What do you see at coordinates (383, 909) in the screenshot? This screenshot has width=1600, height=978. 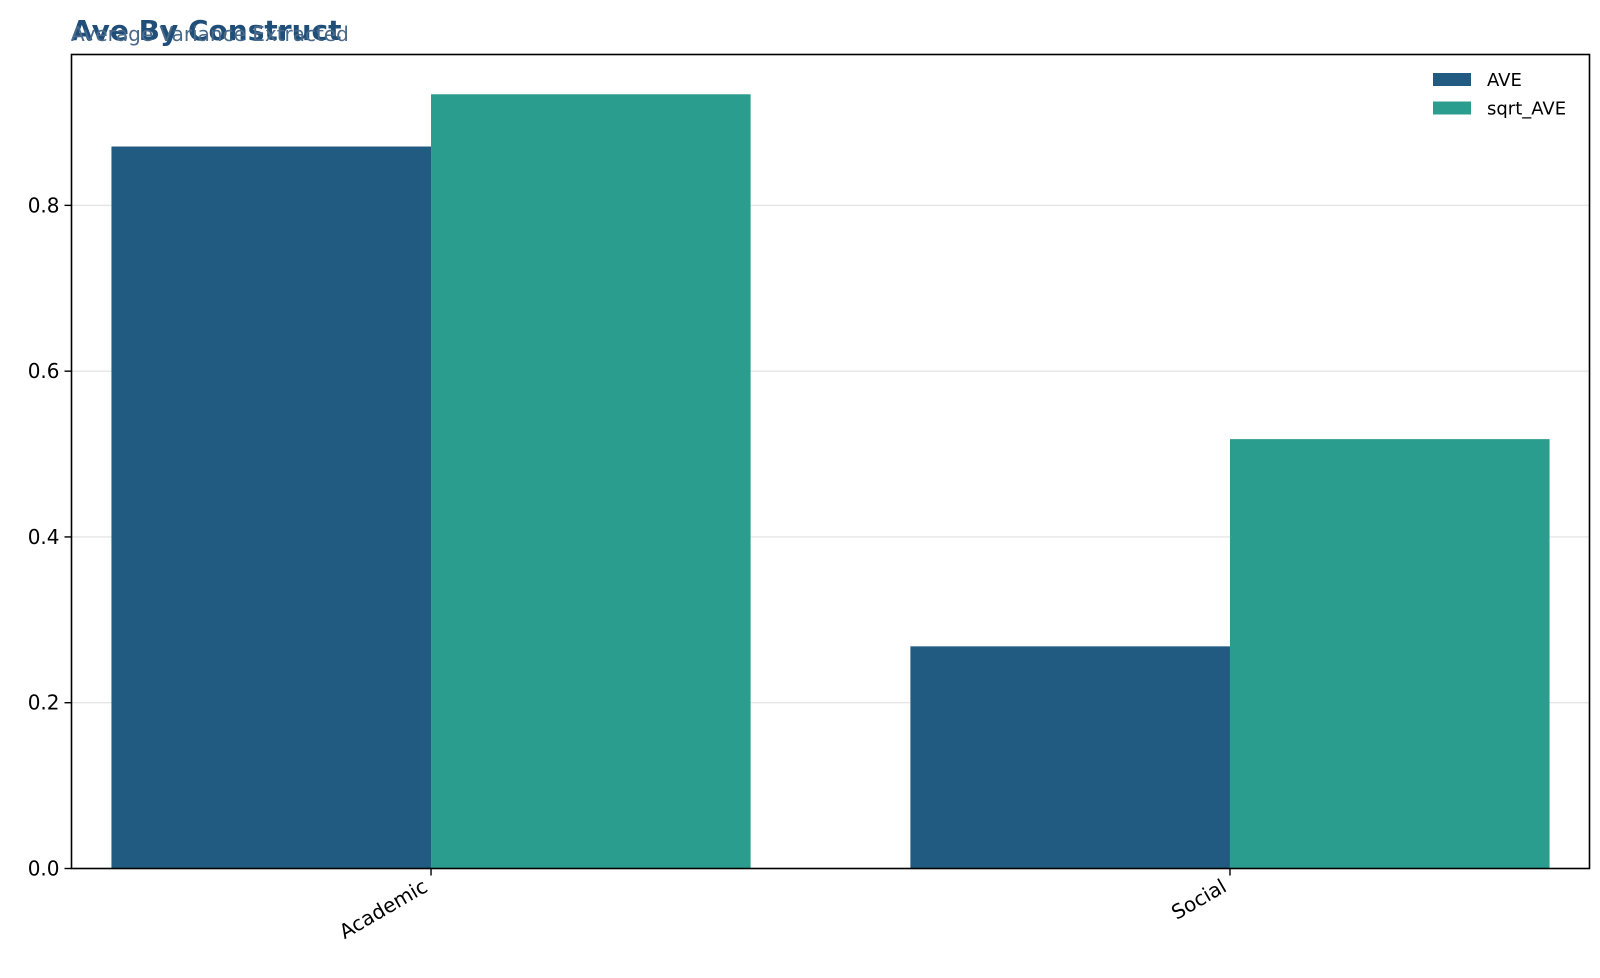 I see `x-tick-label: Academic` at bounding box center [383, 909].